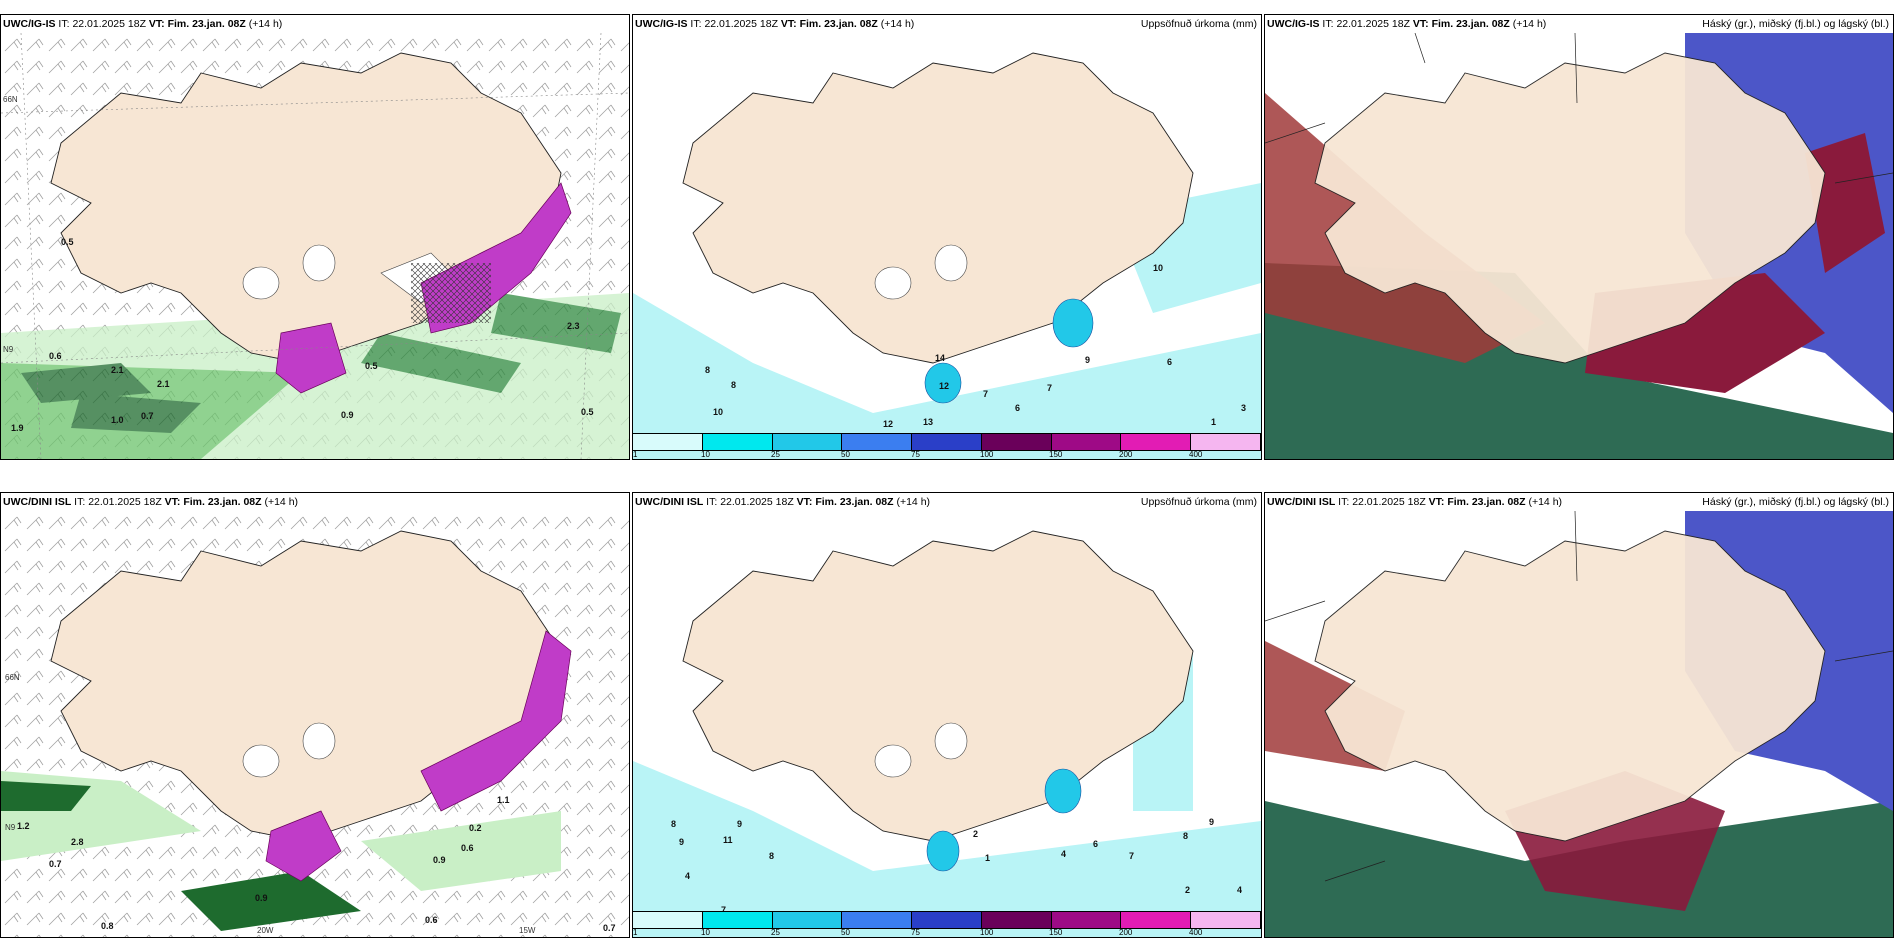 The height and width of the screenshot is (950, 1900). What do you see at coordinates (728, 840) in the screenshot?
I see `value-label: 11` at bounding box center [728, 840].